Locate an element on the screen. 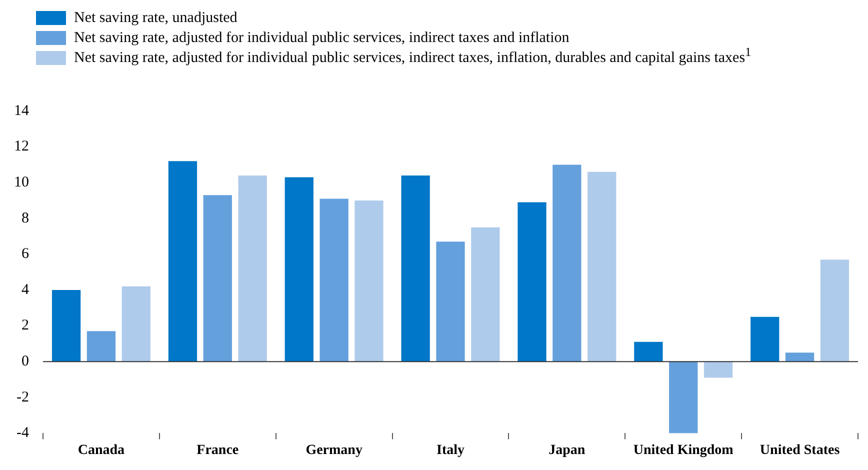  x-tick-label: United Kingdom is located at coordinates (683, 450).